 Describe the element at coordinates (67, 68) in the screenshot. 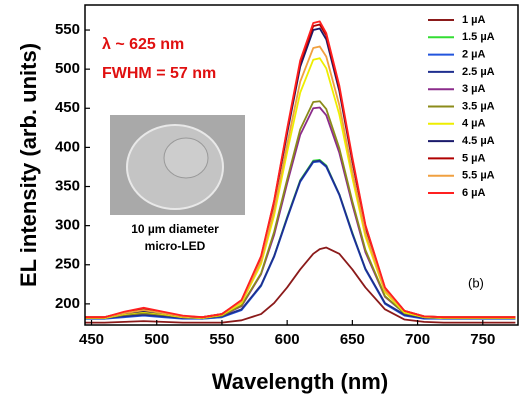

I see `y-tick-label: 500` at that location.